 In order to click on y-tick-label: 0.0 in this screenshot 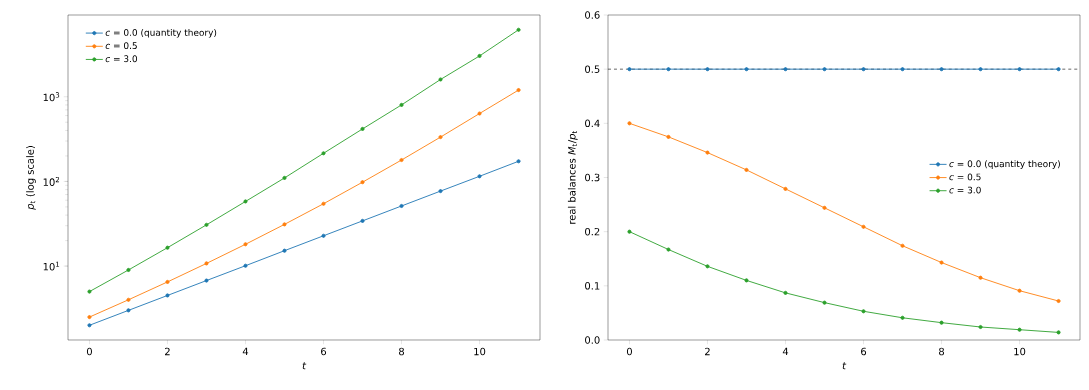, I will do `click(592, 340)`.